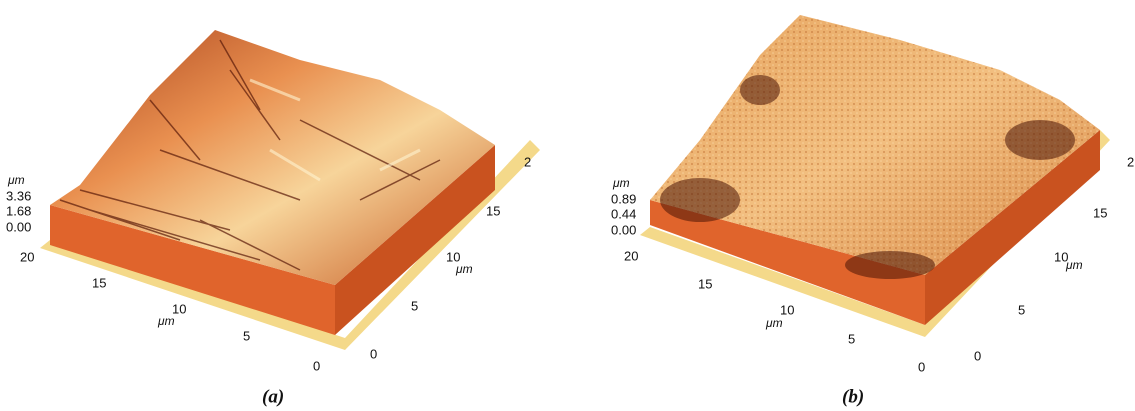  Describe the element at coordinates (623, 213) in the screenshot. I see `z-tick-label: 0.44` at that location.